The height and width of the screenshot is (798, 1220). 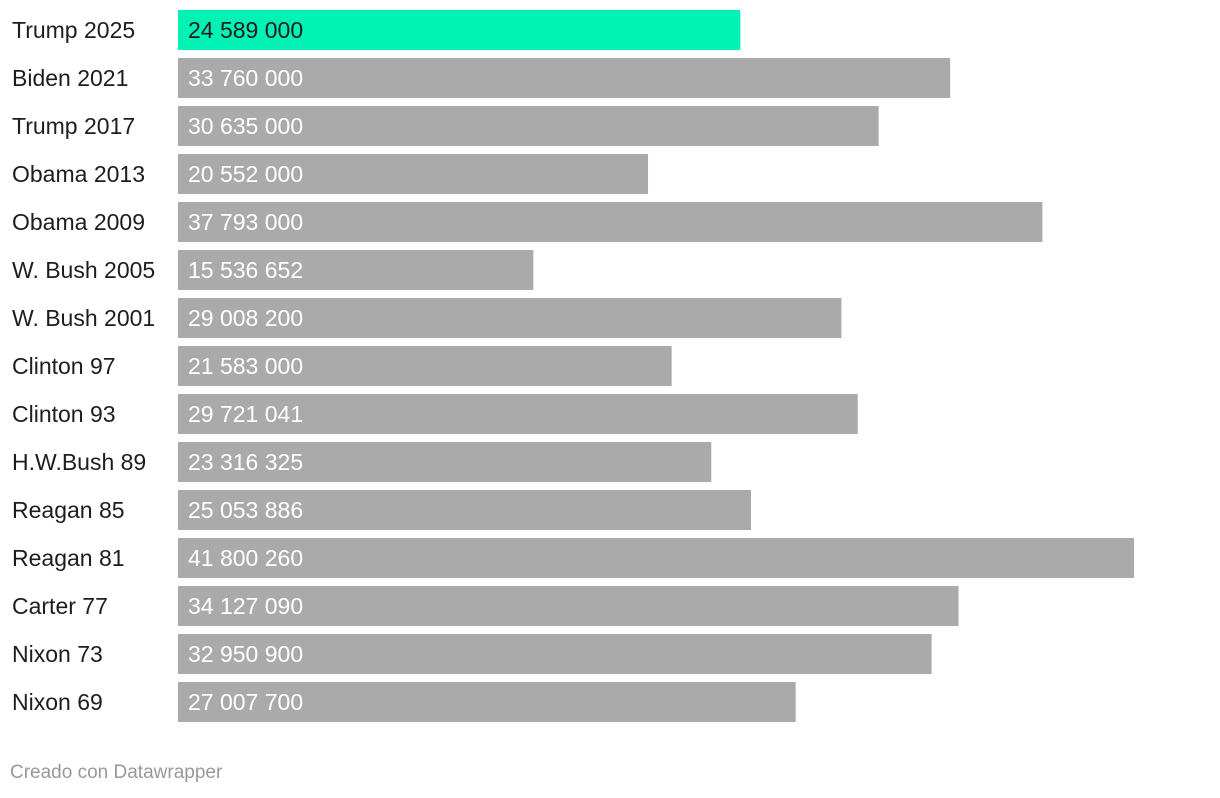 I want to click on bar-row: Nixon 73 32 950 900, so click(x=472, y=654).